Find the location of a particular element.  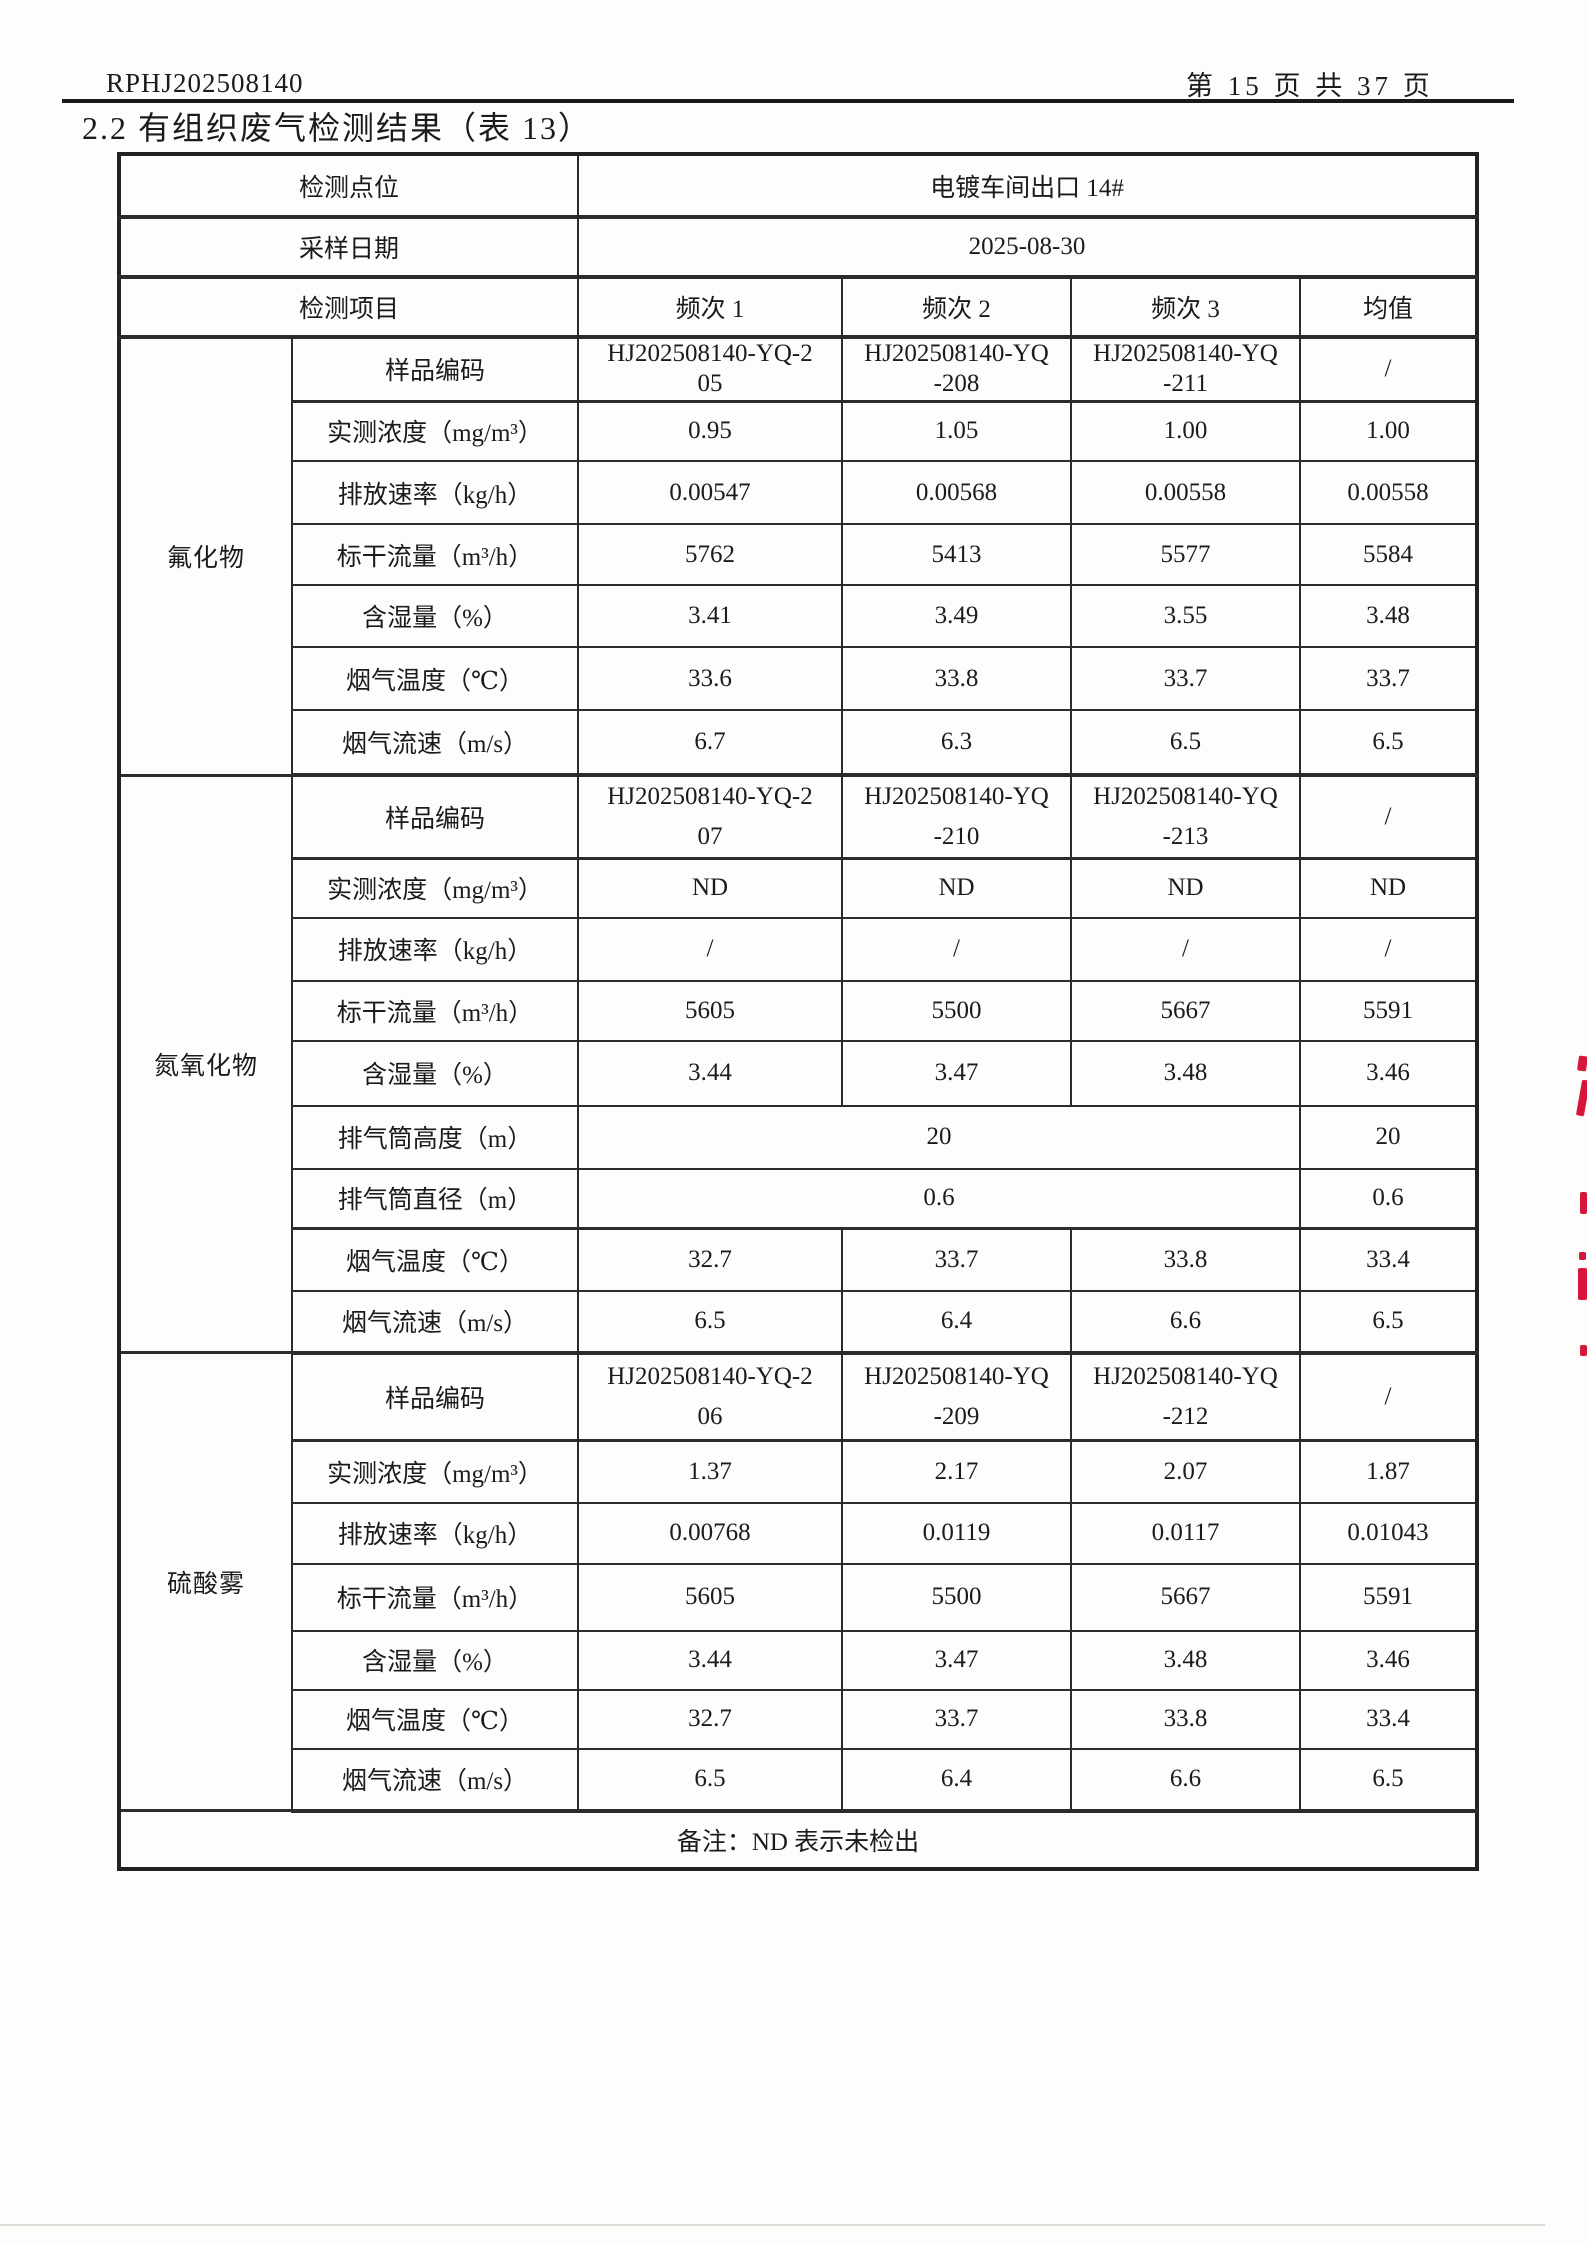

table-row: 实测浓度（mg/m³） ND ND ND ND is located at coordinates (798, 888).